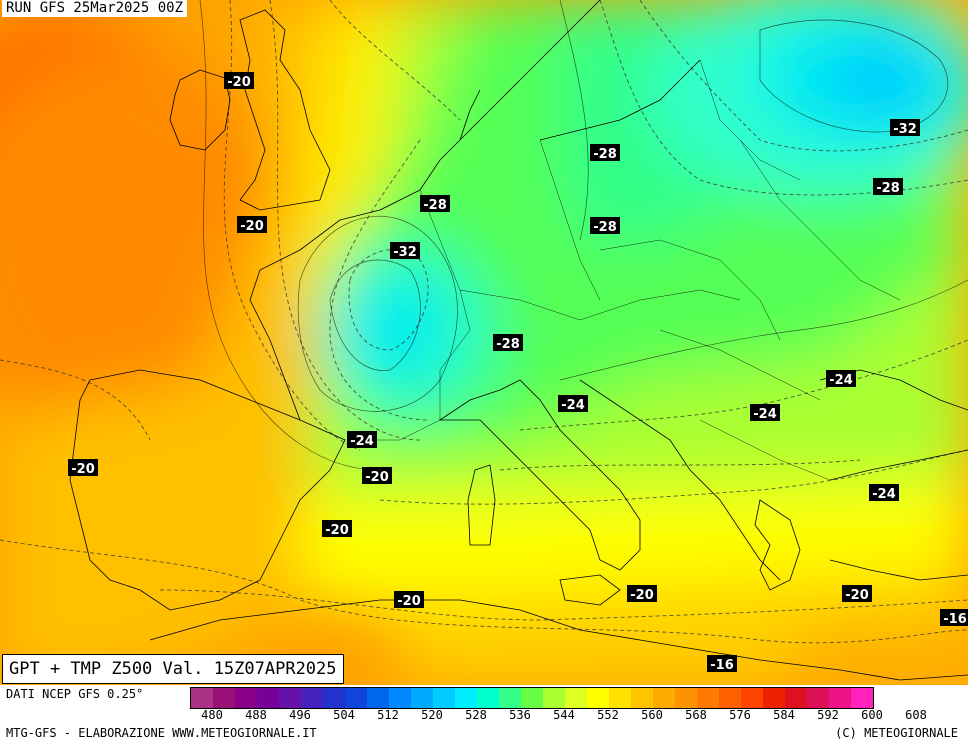 The image size is (968, 745). I want to click on scale-tick-label: 528, so click(476, 715).